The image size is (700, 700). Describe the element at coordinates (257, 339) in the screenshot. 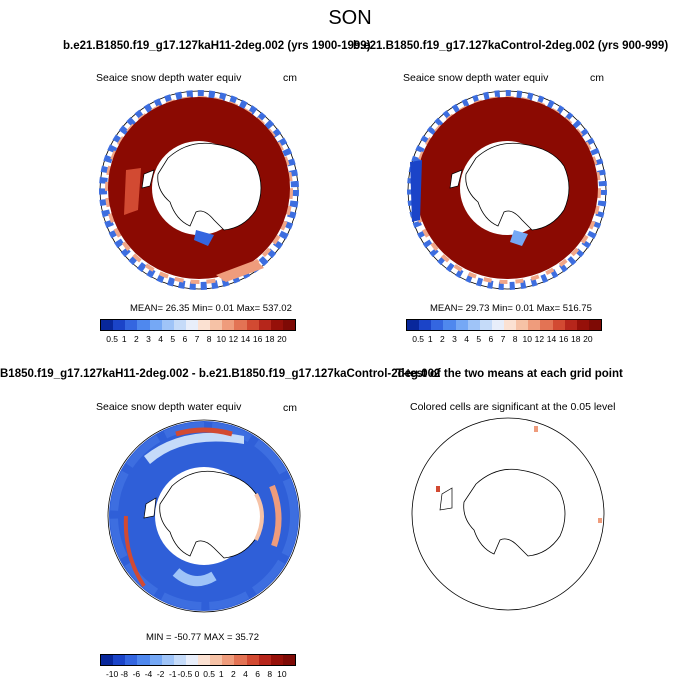

I see `colorbar-top-left-tick-label: 16` at that location.